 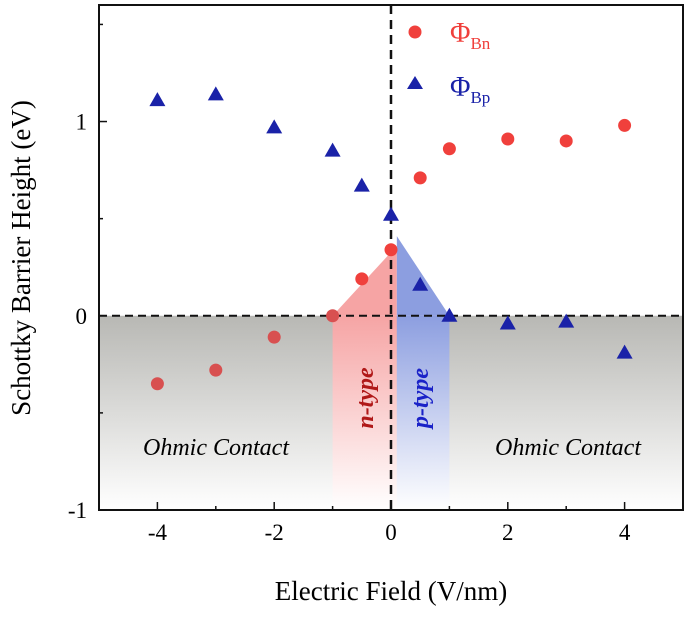 I want to click on p-type-wedge, so click(x=423, y=276).